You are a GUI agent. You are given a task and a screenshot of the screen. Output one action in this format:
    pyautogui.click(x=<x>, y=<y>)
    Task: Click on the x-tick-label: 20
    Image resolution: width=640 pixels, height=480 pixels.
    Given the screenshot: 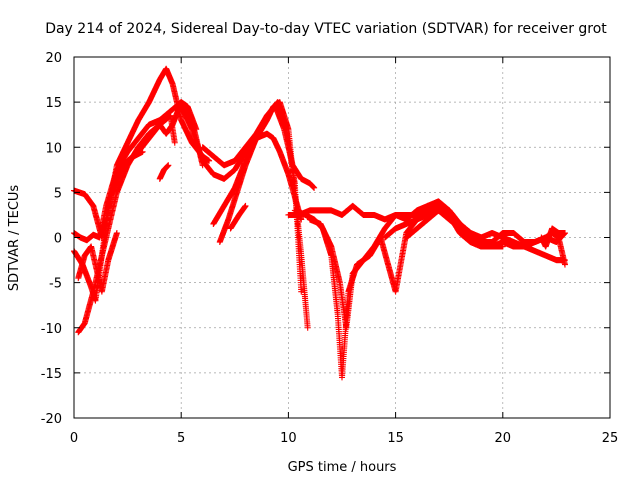 What is the action you would take?
    pyautogui.click(x=503, y=438)
    